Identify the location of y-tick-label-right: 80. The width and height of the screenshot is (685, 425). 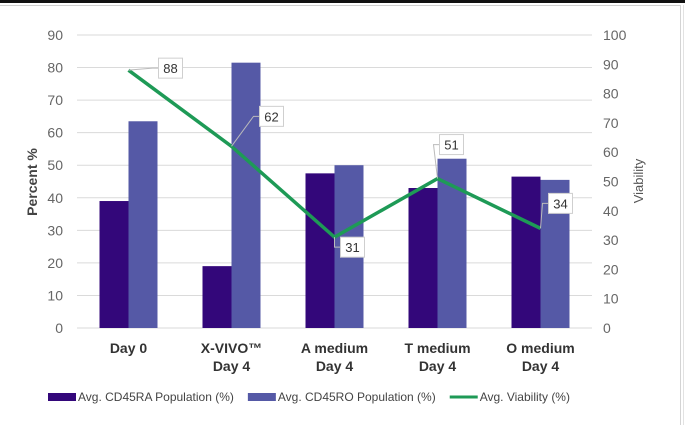
(611, 94).